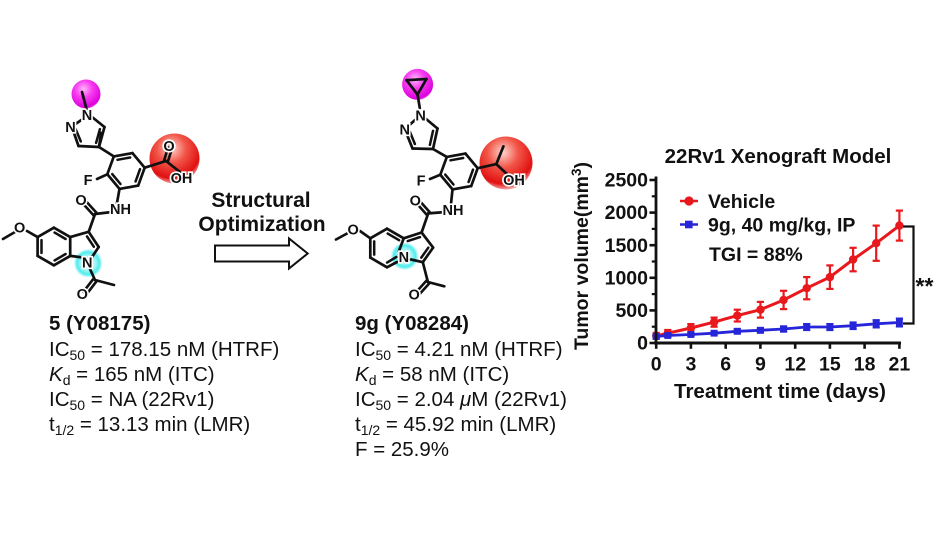 The height and width of the screenshot is (553, 942). I want to click on svg-text: 9, so click(760, 365).